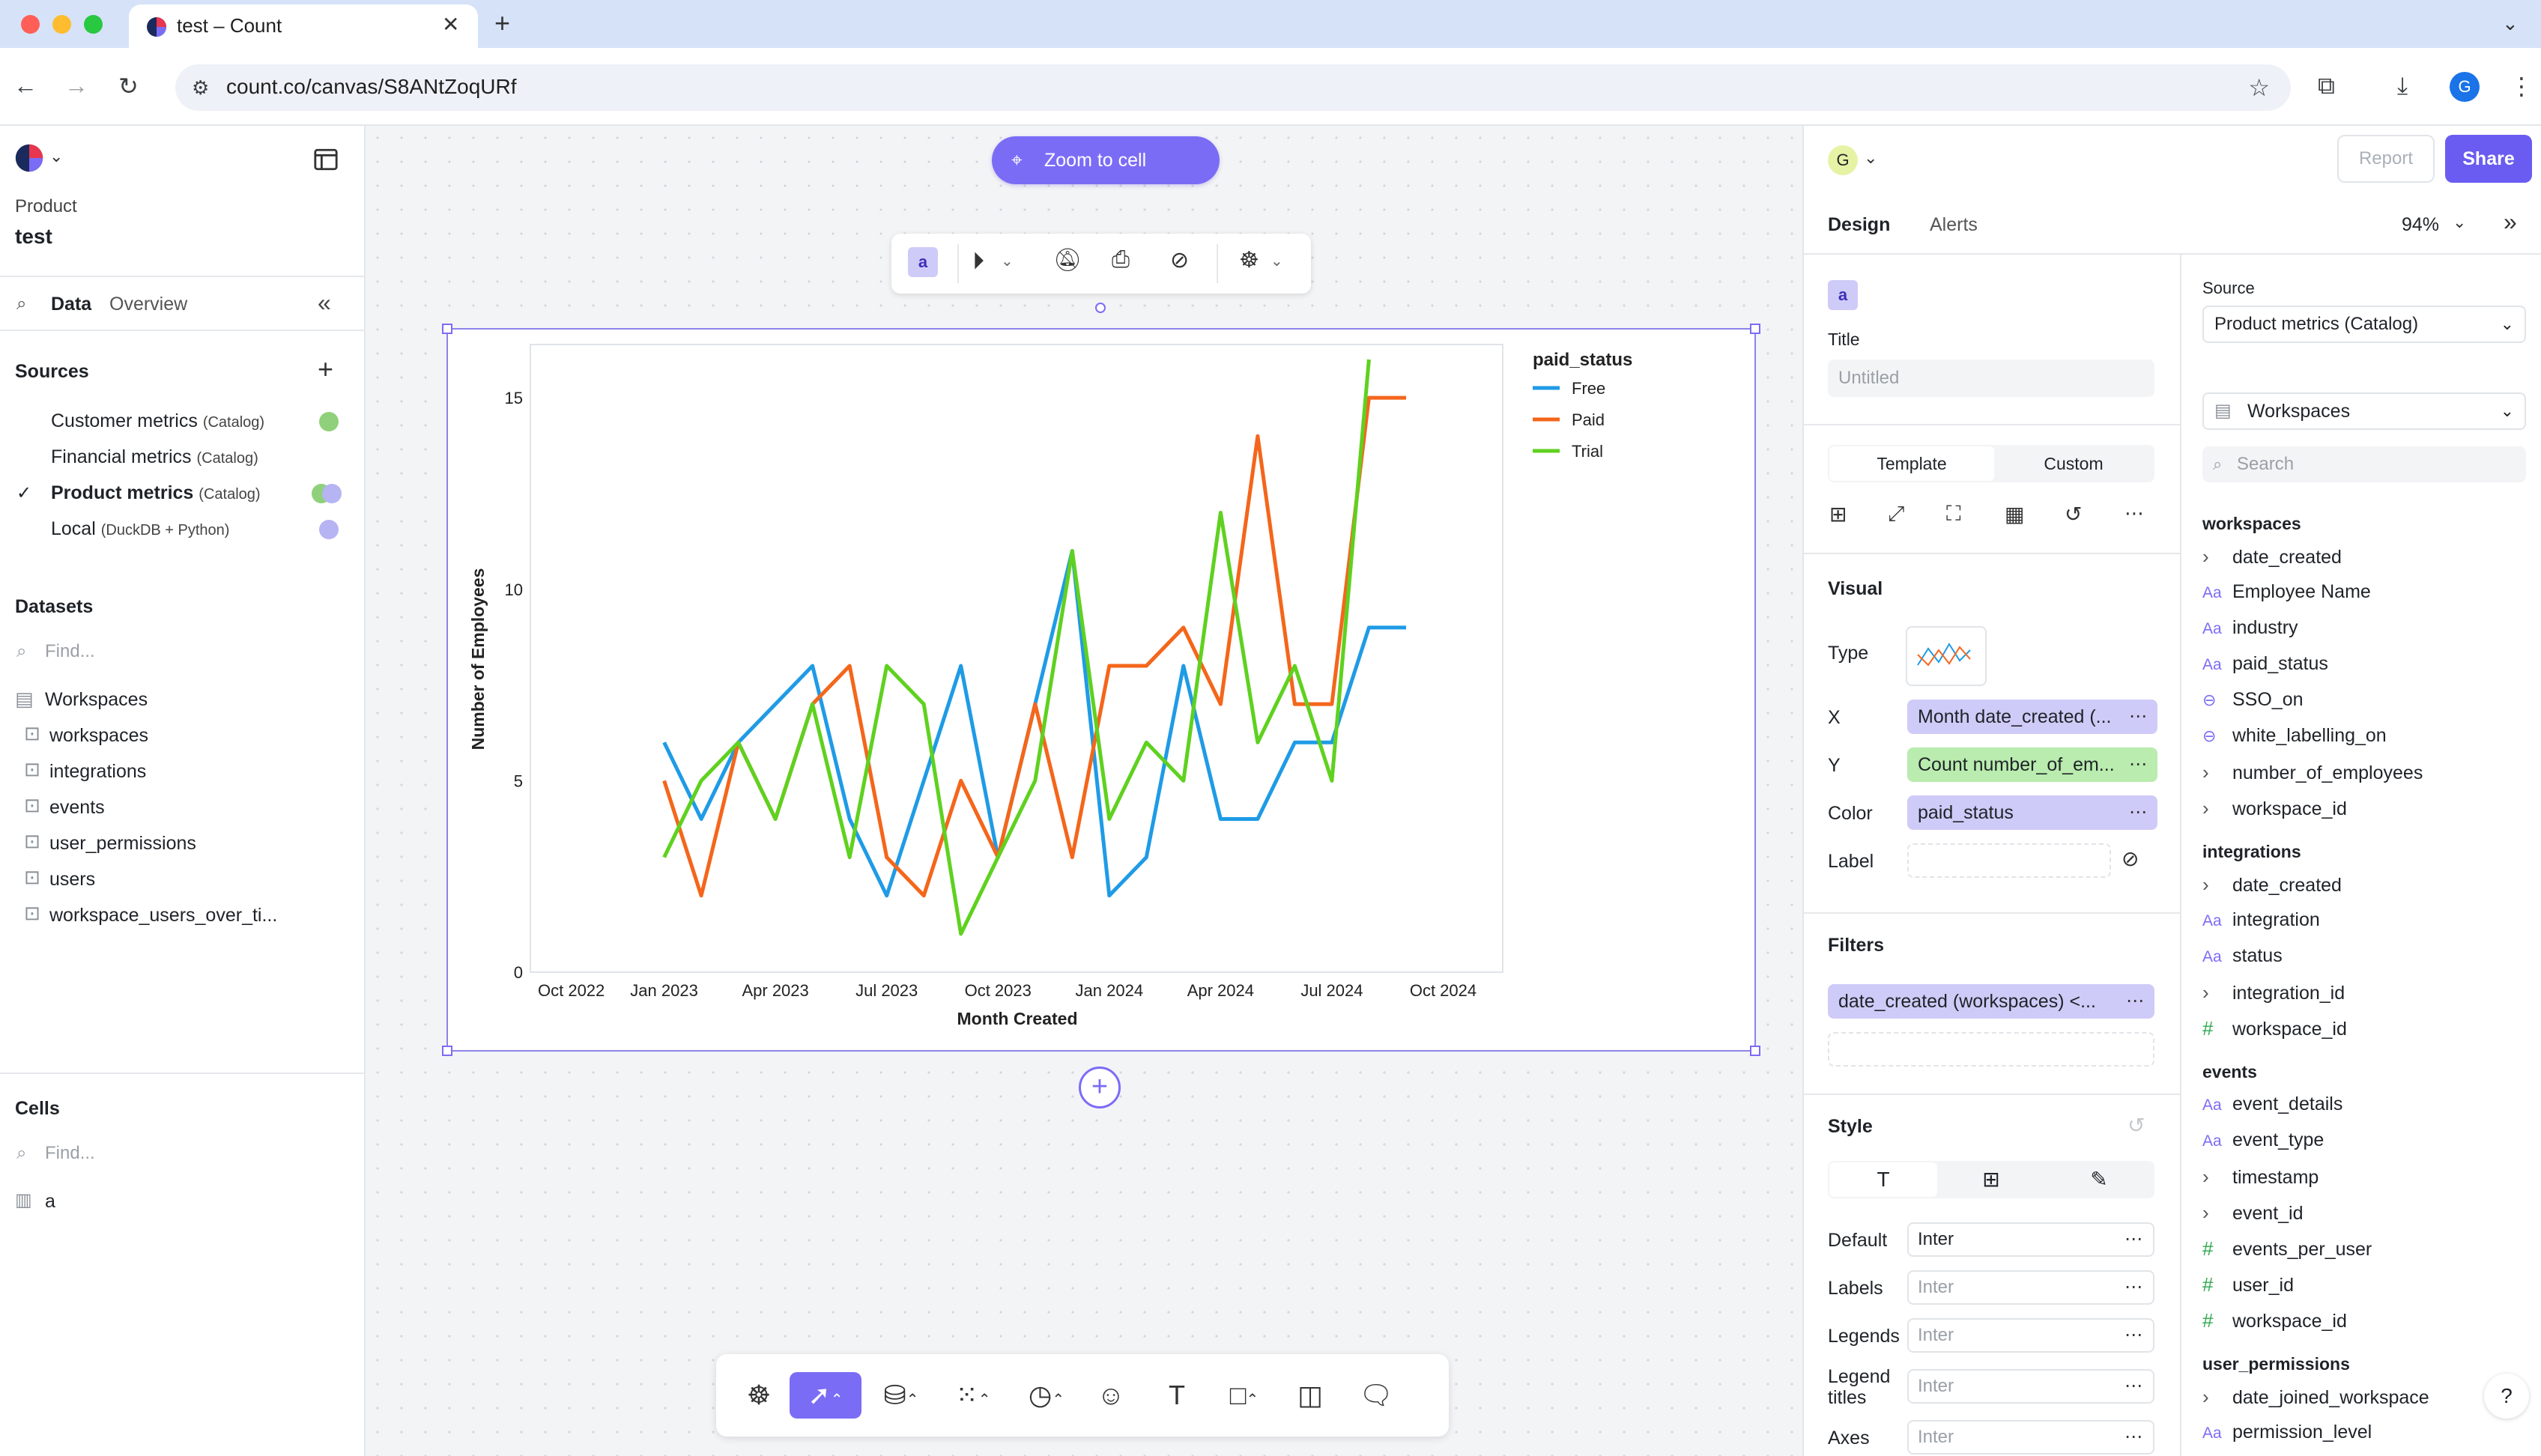 The width and height of the screenshot is (2541, 1456). I want to click on export-file-icon: ⎙, so click(1121, 259).